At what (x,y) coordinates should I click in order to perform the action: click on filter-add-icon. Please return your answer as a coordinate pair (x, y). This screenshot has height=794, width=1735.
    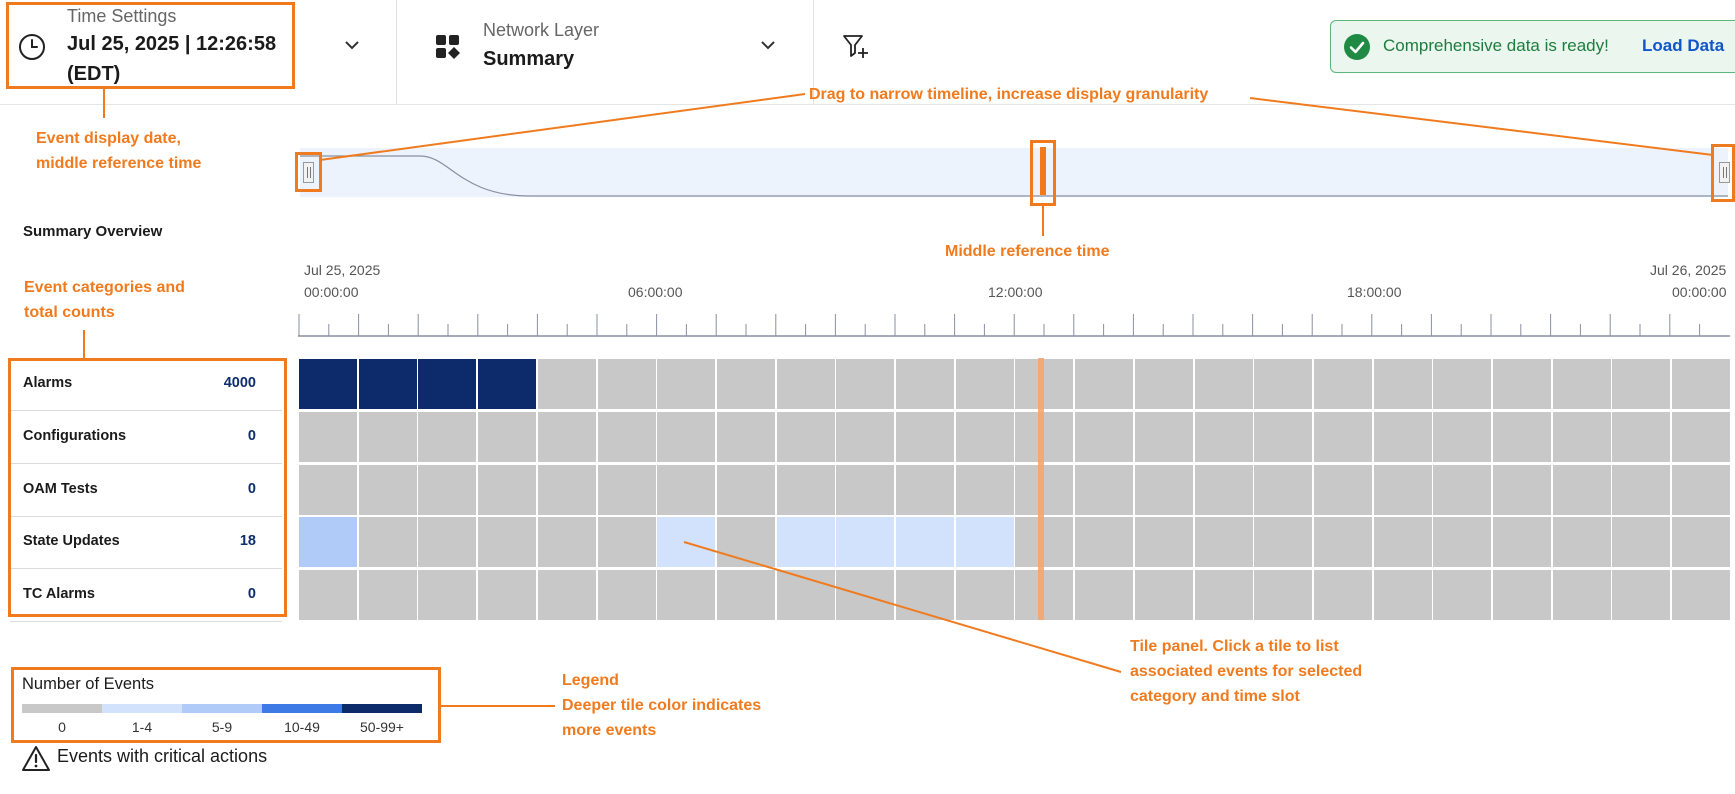
    Looking at the image, I should click on (855, 48).